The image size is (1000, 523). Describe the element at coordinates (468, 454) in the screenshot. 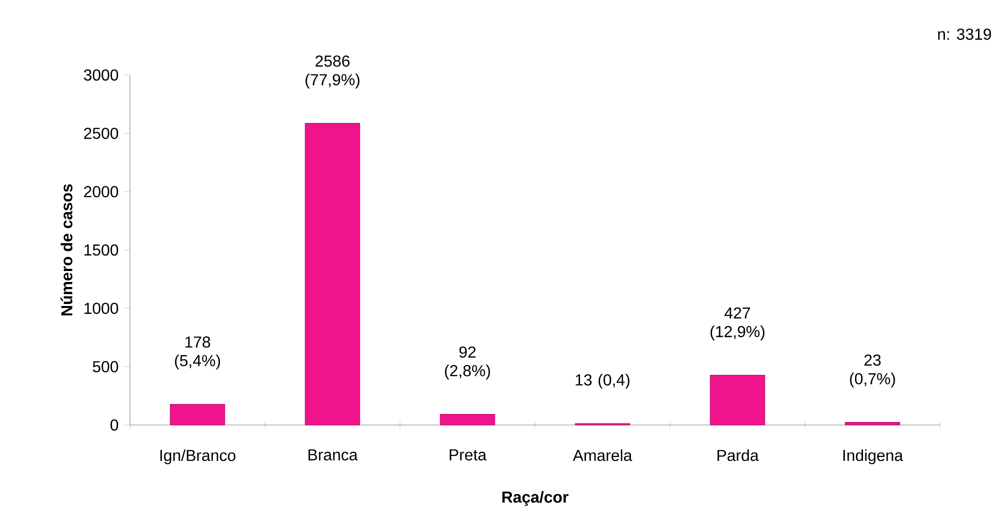

I see `x-tick-label: Preta` at that location.